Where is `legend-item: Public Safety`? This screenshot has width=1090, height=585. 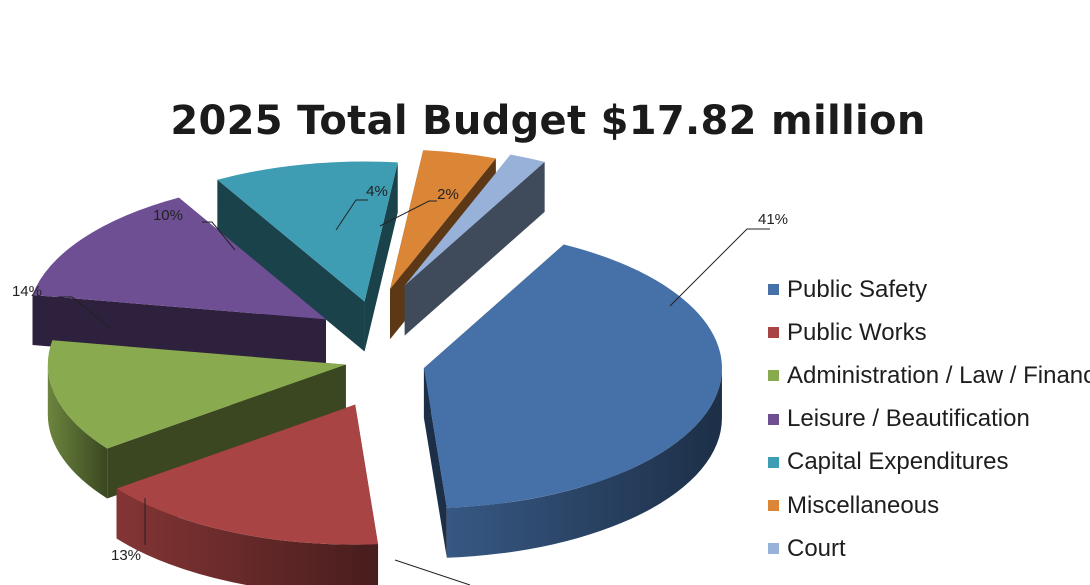 legend-item: Public Safety is located at coordinates (929, 289).